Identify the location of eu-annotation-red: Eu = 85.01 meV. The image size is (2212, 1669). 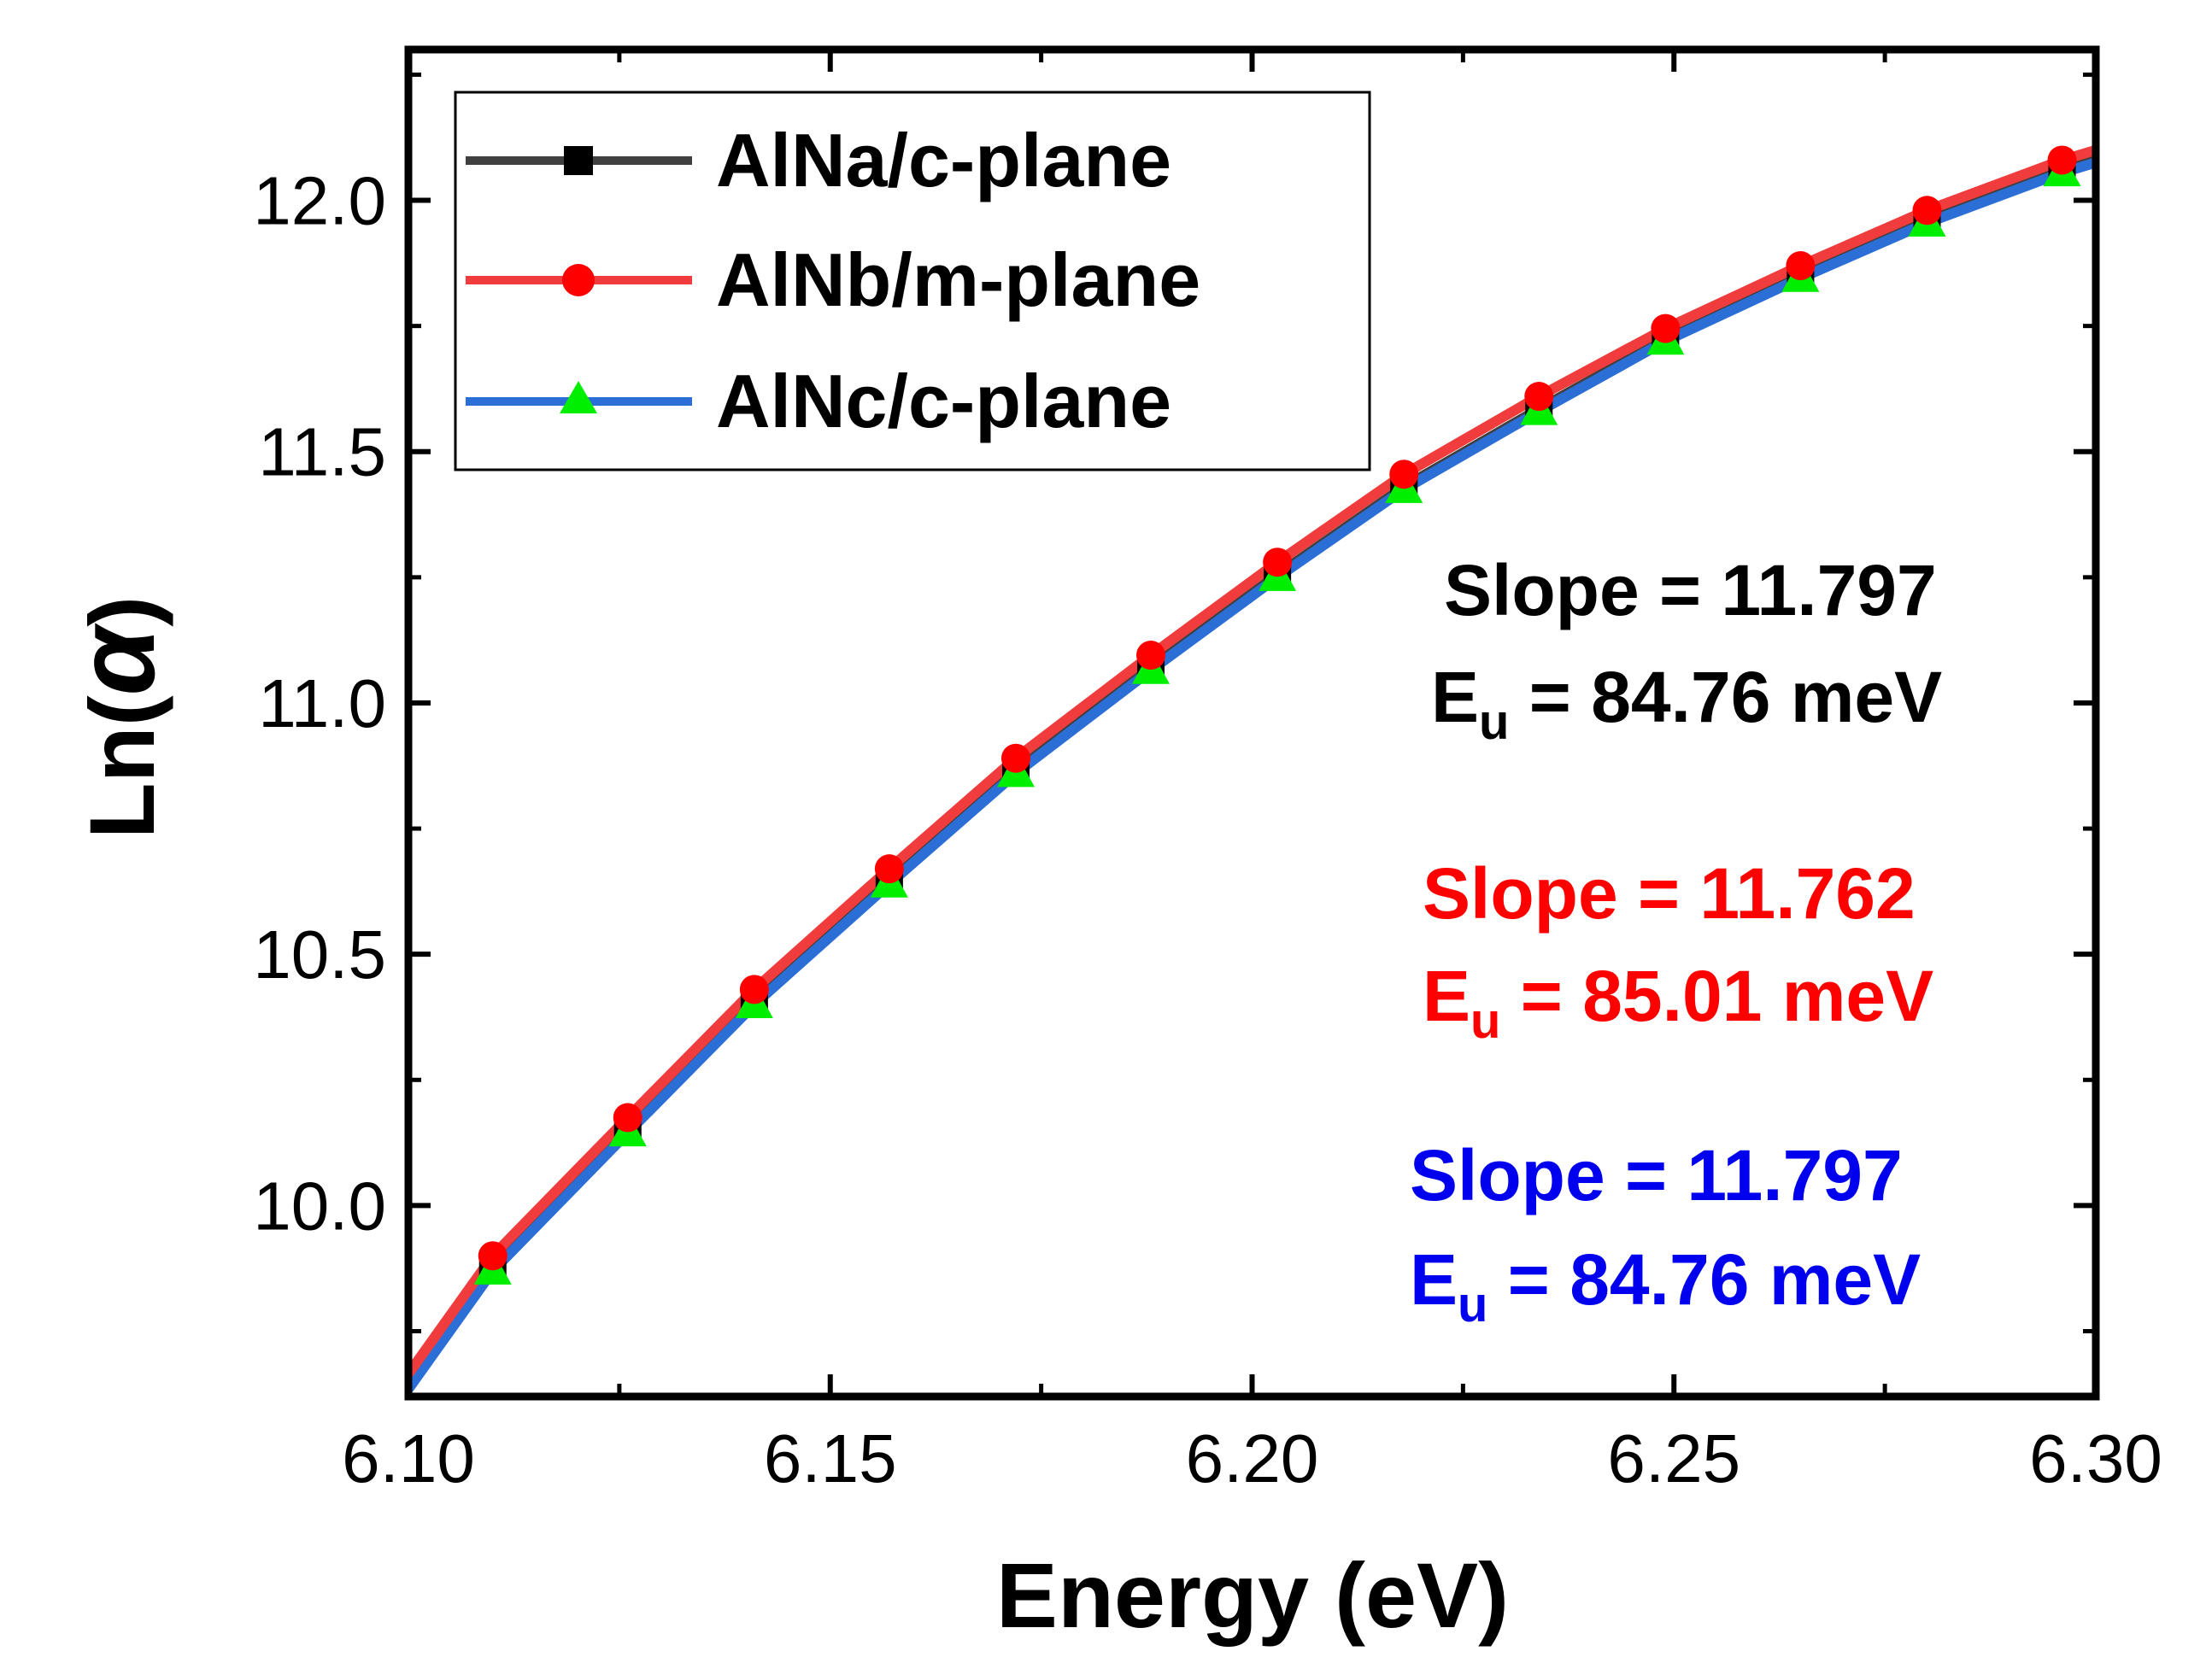
(1678, 1002).